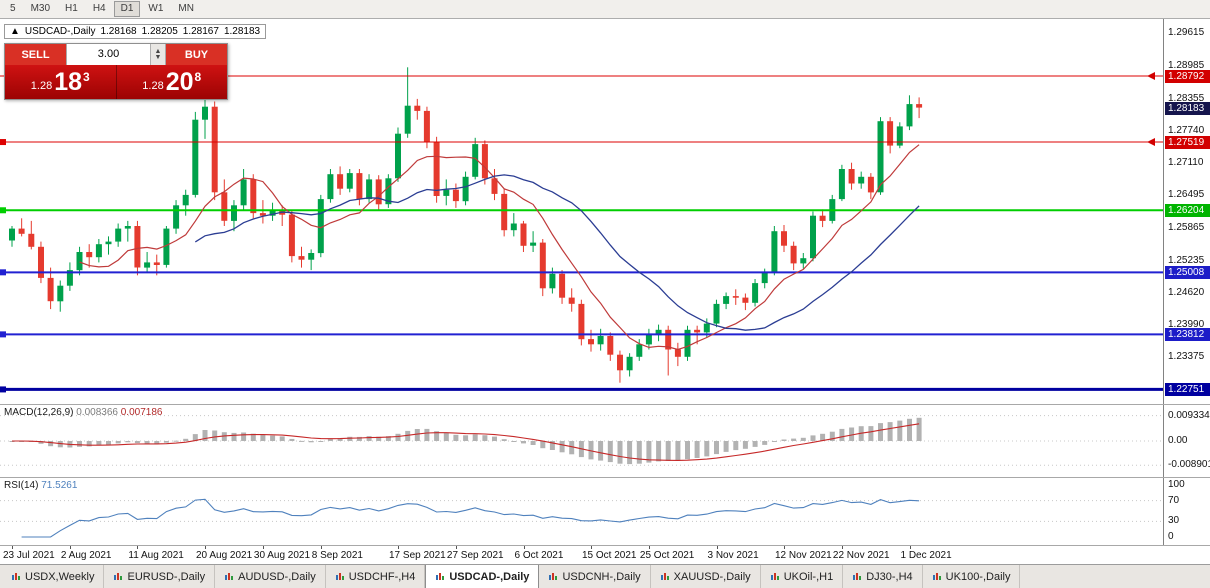  I want to click on timeframe-button-d1: D1, so click(127, 9).